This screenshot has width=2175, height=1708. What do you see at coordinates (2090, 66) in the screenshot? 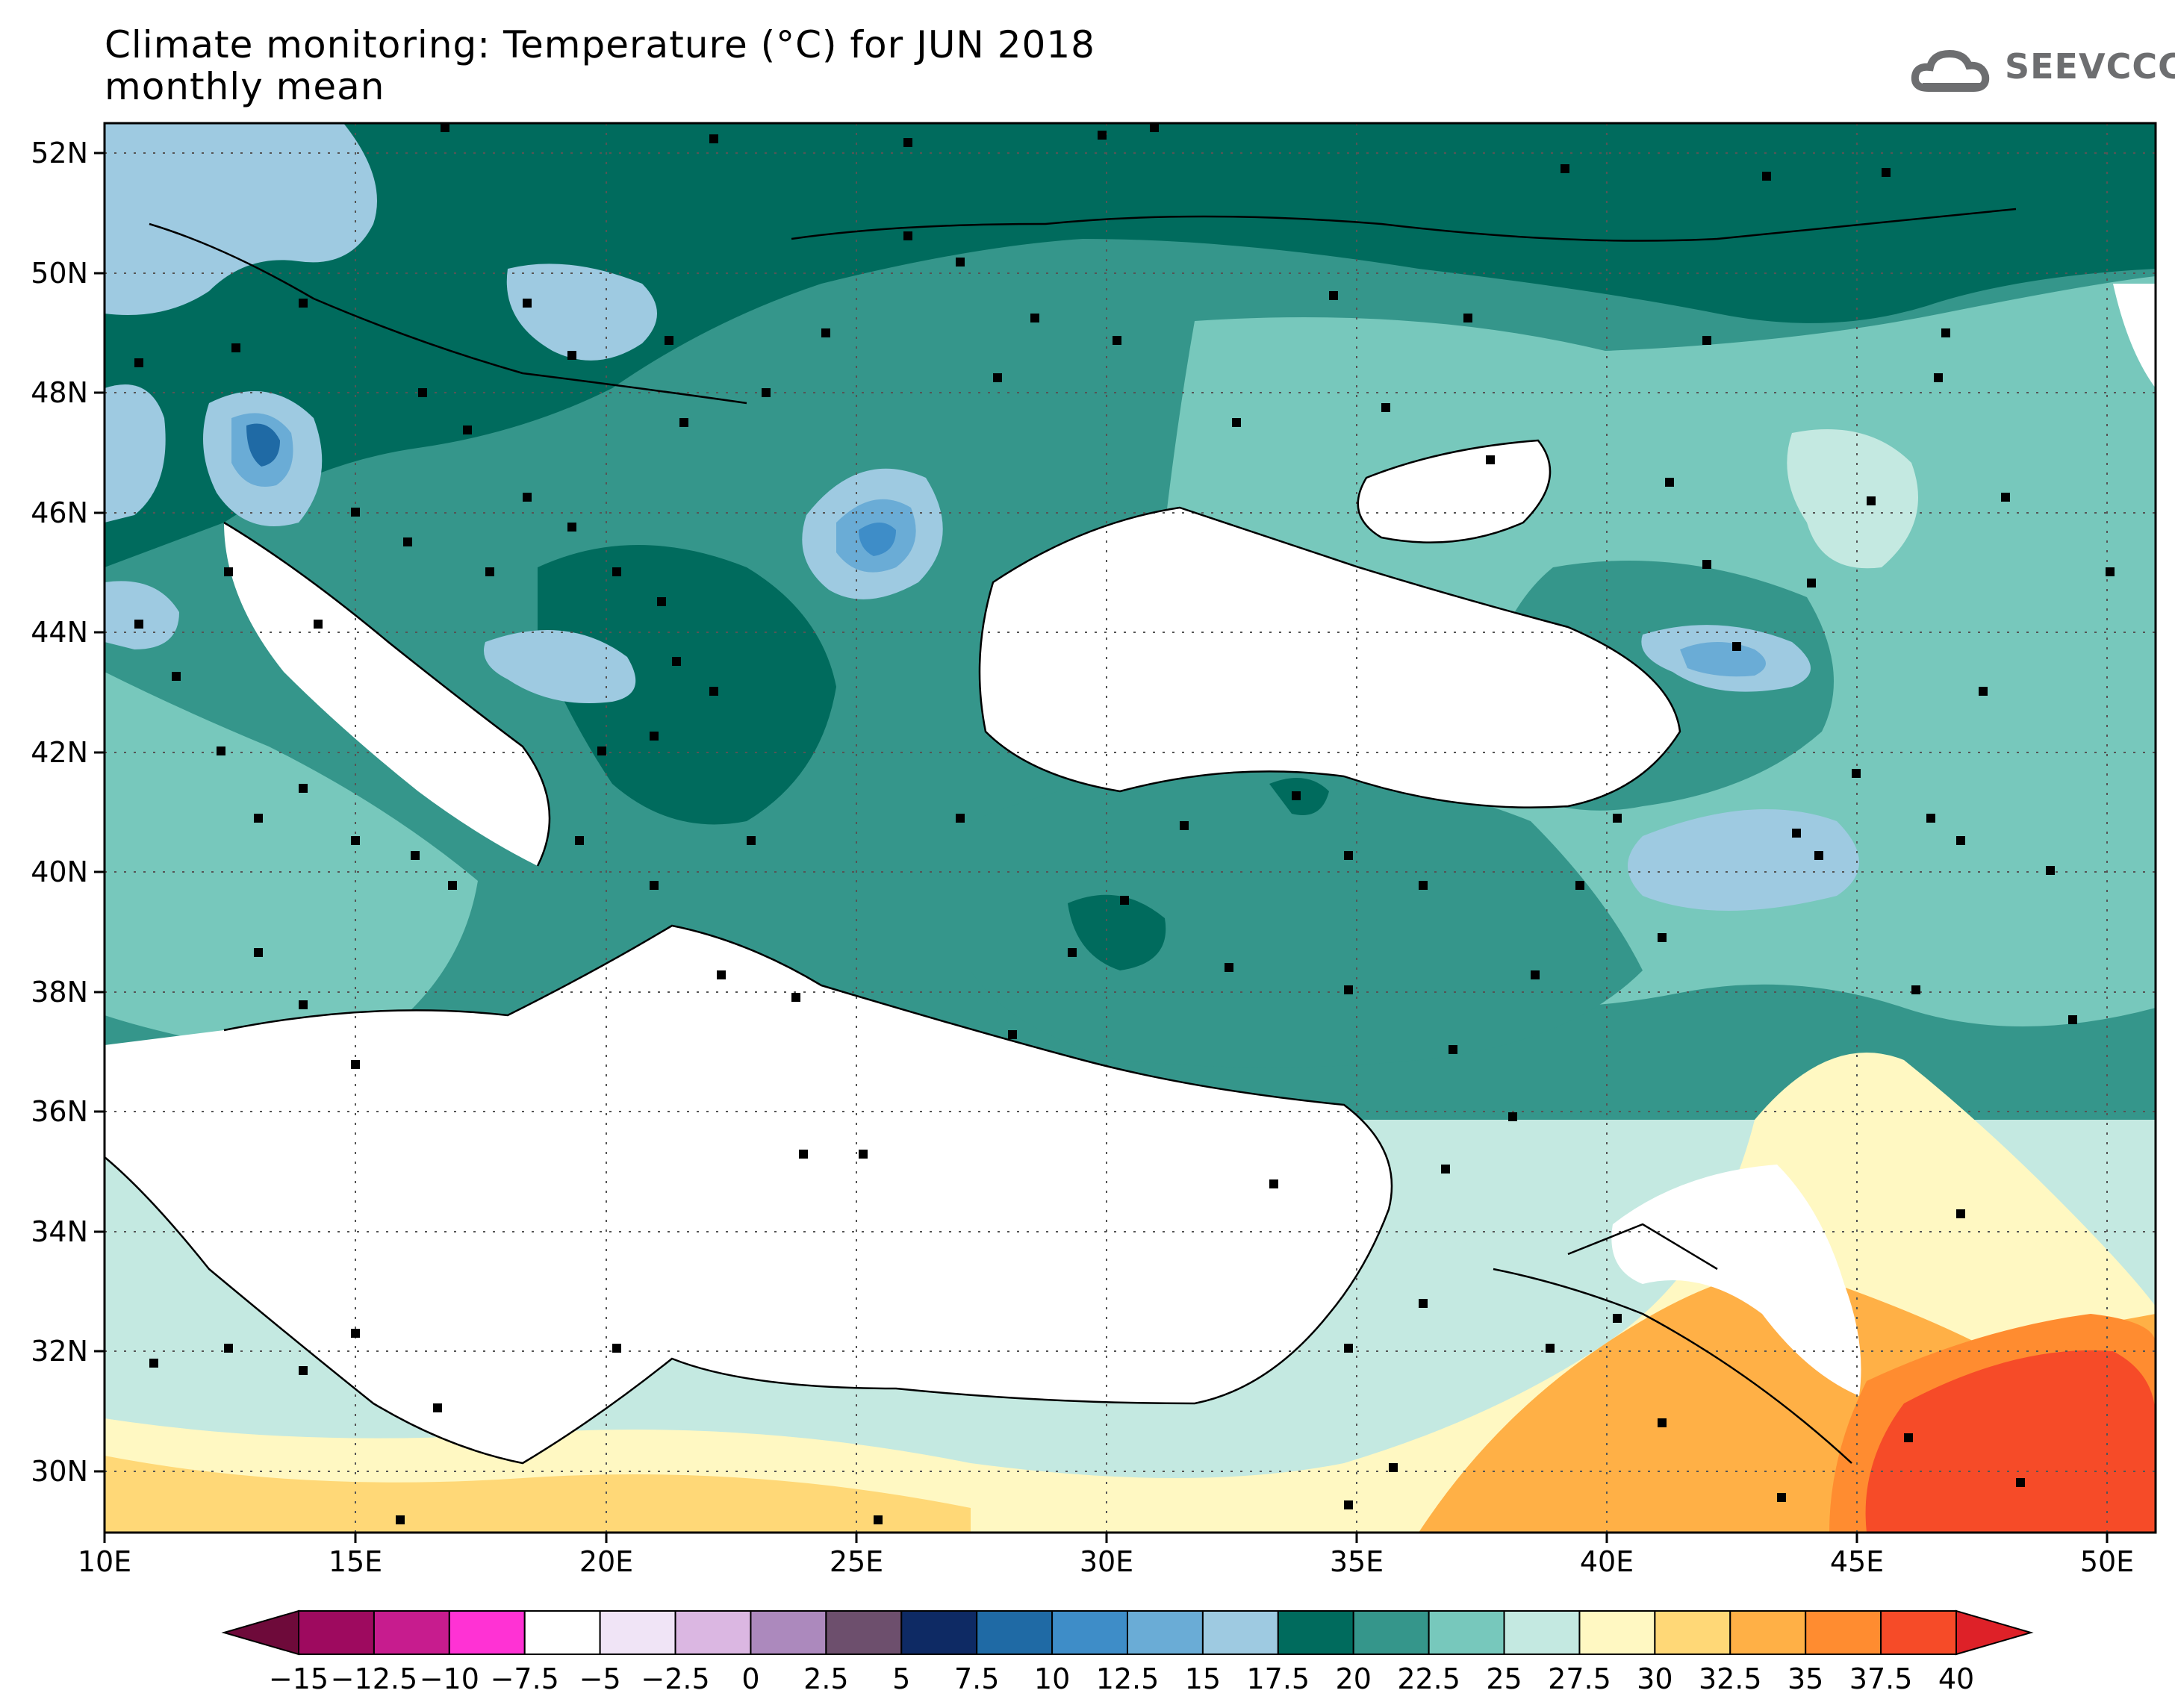
I see `logo-text: SEEVCCC` at bounding box center [2090, 66].